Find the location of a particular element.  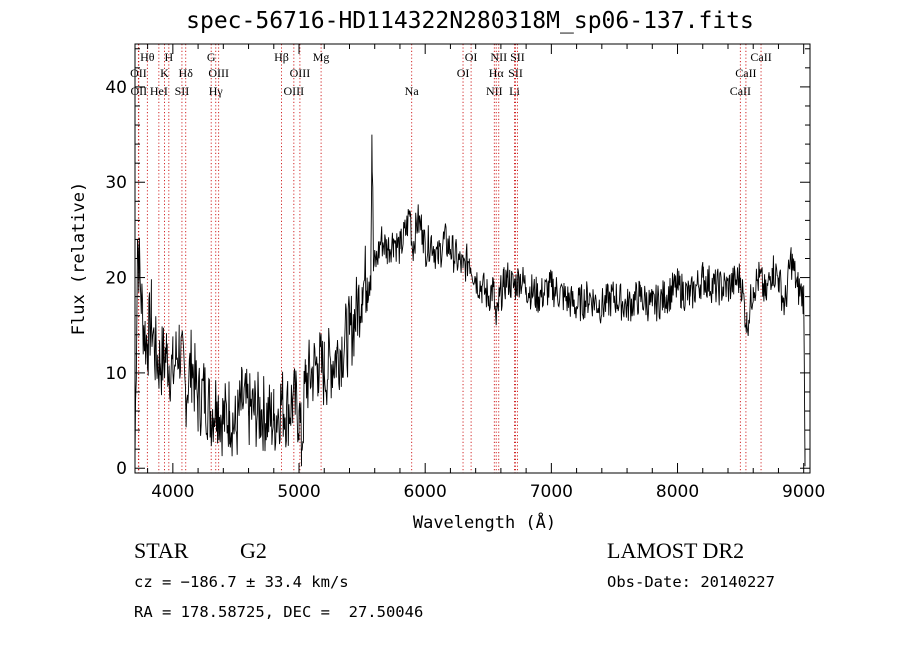

x-tick-label-3: 7000 is located at coordinates (551, 492).